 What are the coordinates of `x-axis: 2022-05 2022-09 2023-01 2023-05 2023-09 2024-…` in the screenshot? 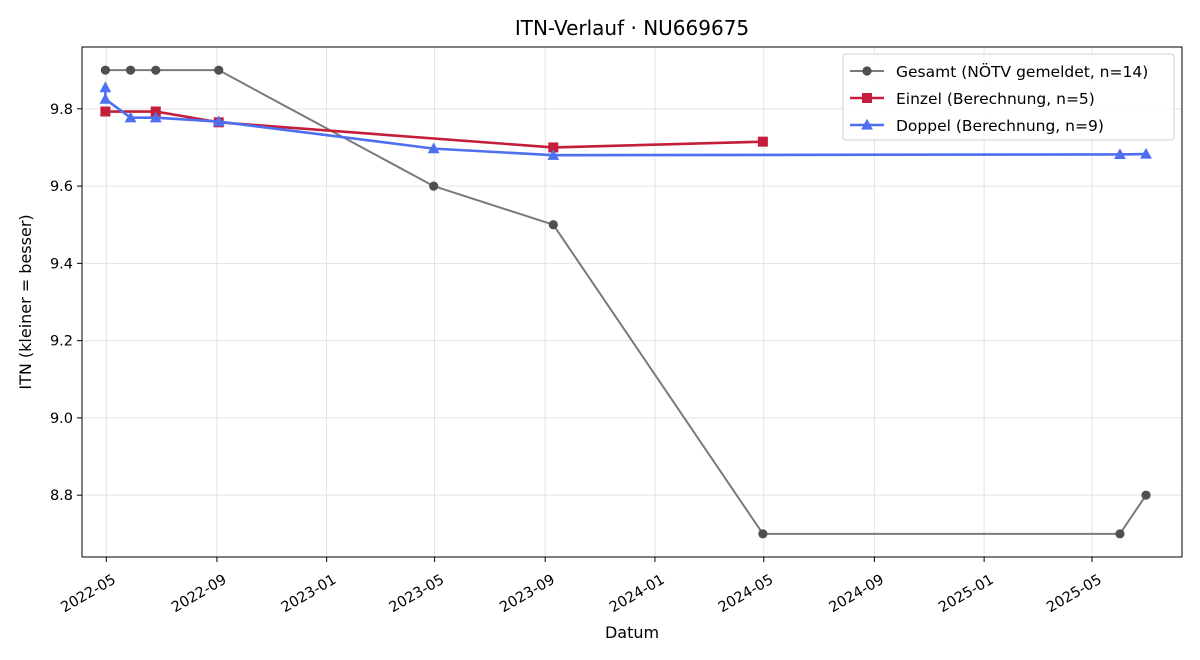 It's located at (581, 586).